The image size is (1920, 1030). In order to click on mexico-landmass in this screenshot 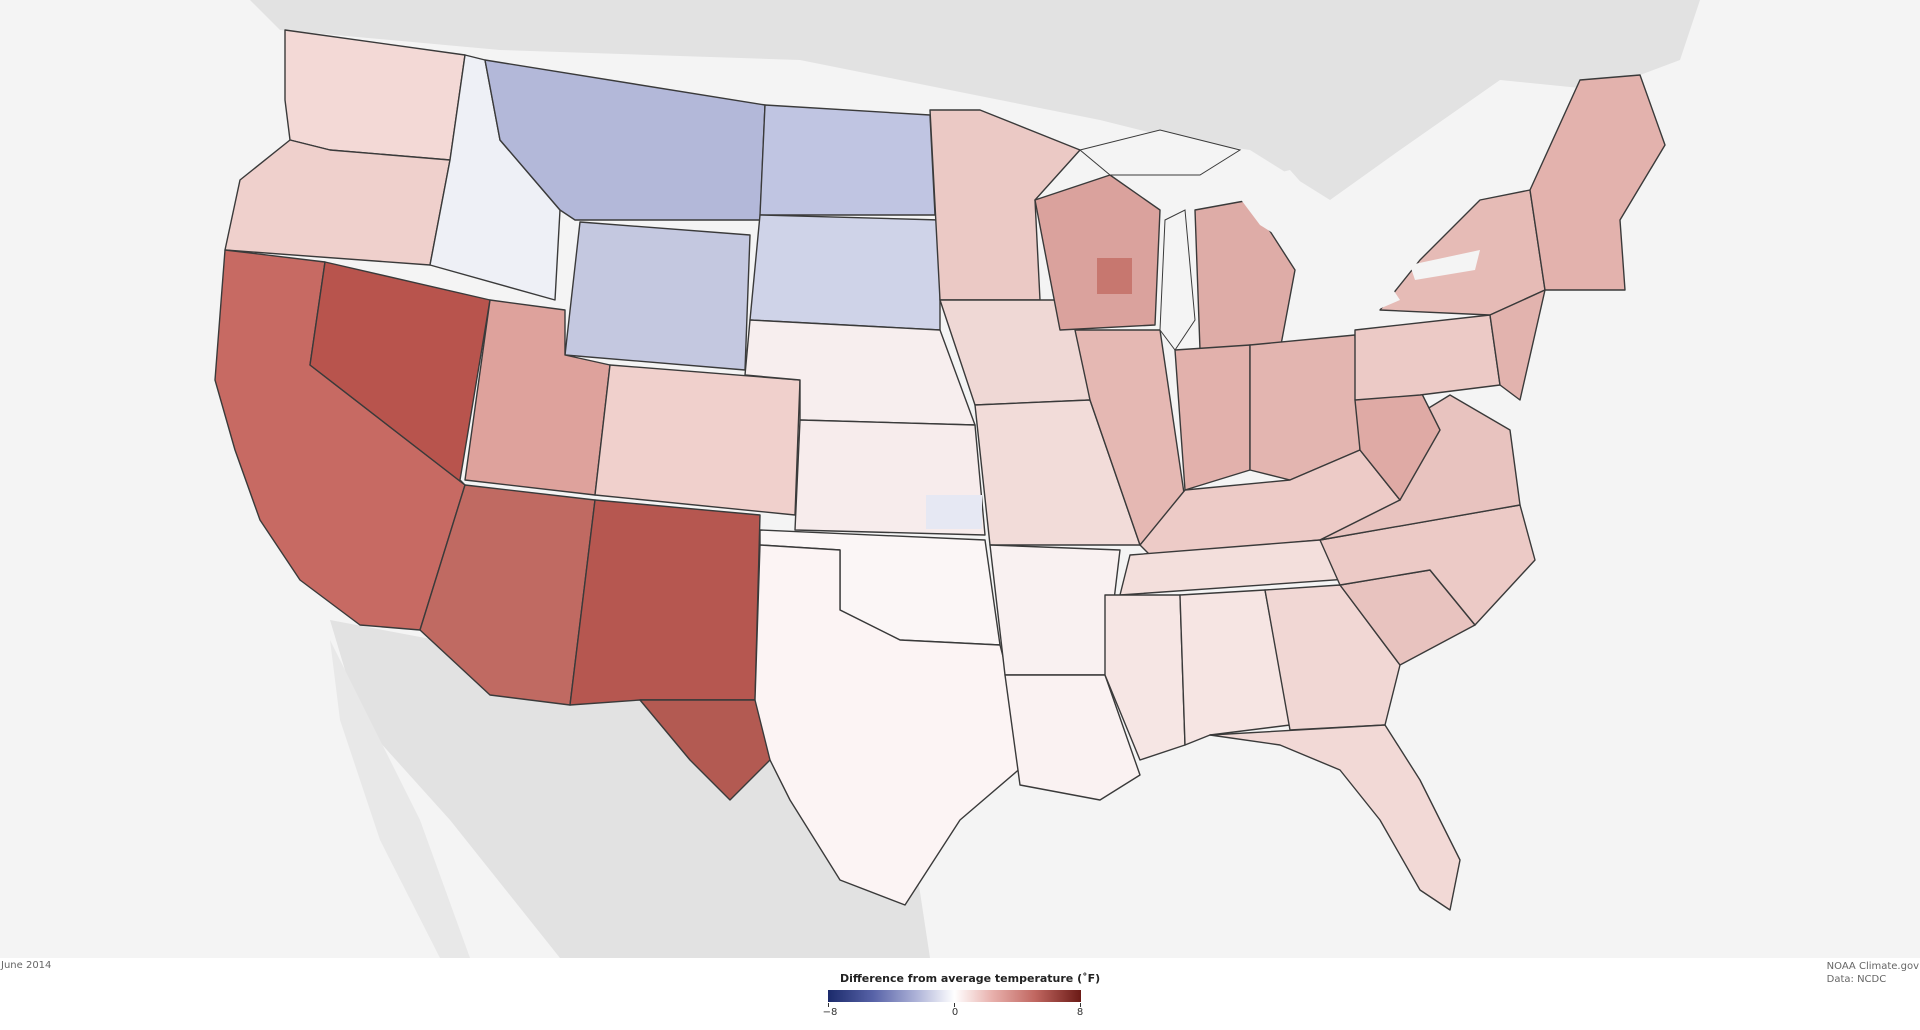, I will do `click(630, 789)`.